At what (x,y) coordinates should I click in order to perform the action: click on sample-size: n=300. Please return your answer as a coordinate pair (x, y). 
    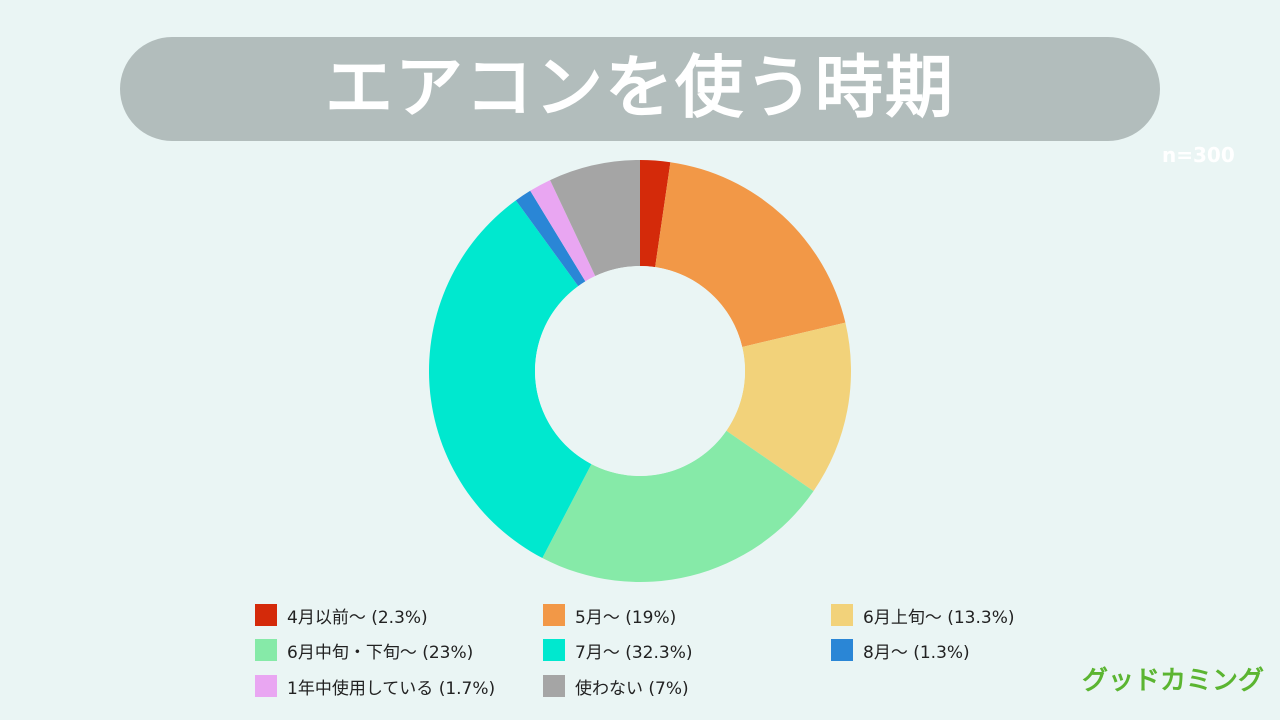
    Looking at the image, I should click on (1198, 155).